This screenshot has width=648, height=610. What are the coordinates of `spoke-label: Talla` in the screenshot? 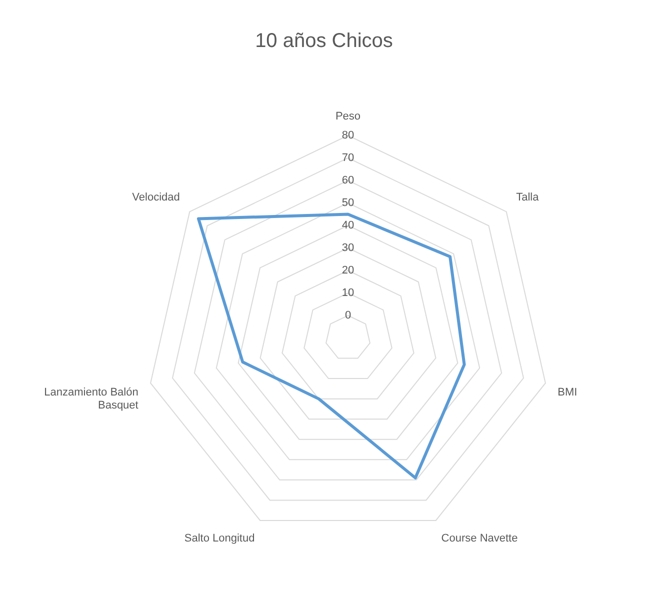 It's located at (528, 197).